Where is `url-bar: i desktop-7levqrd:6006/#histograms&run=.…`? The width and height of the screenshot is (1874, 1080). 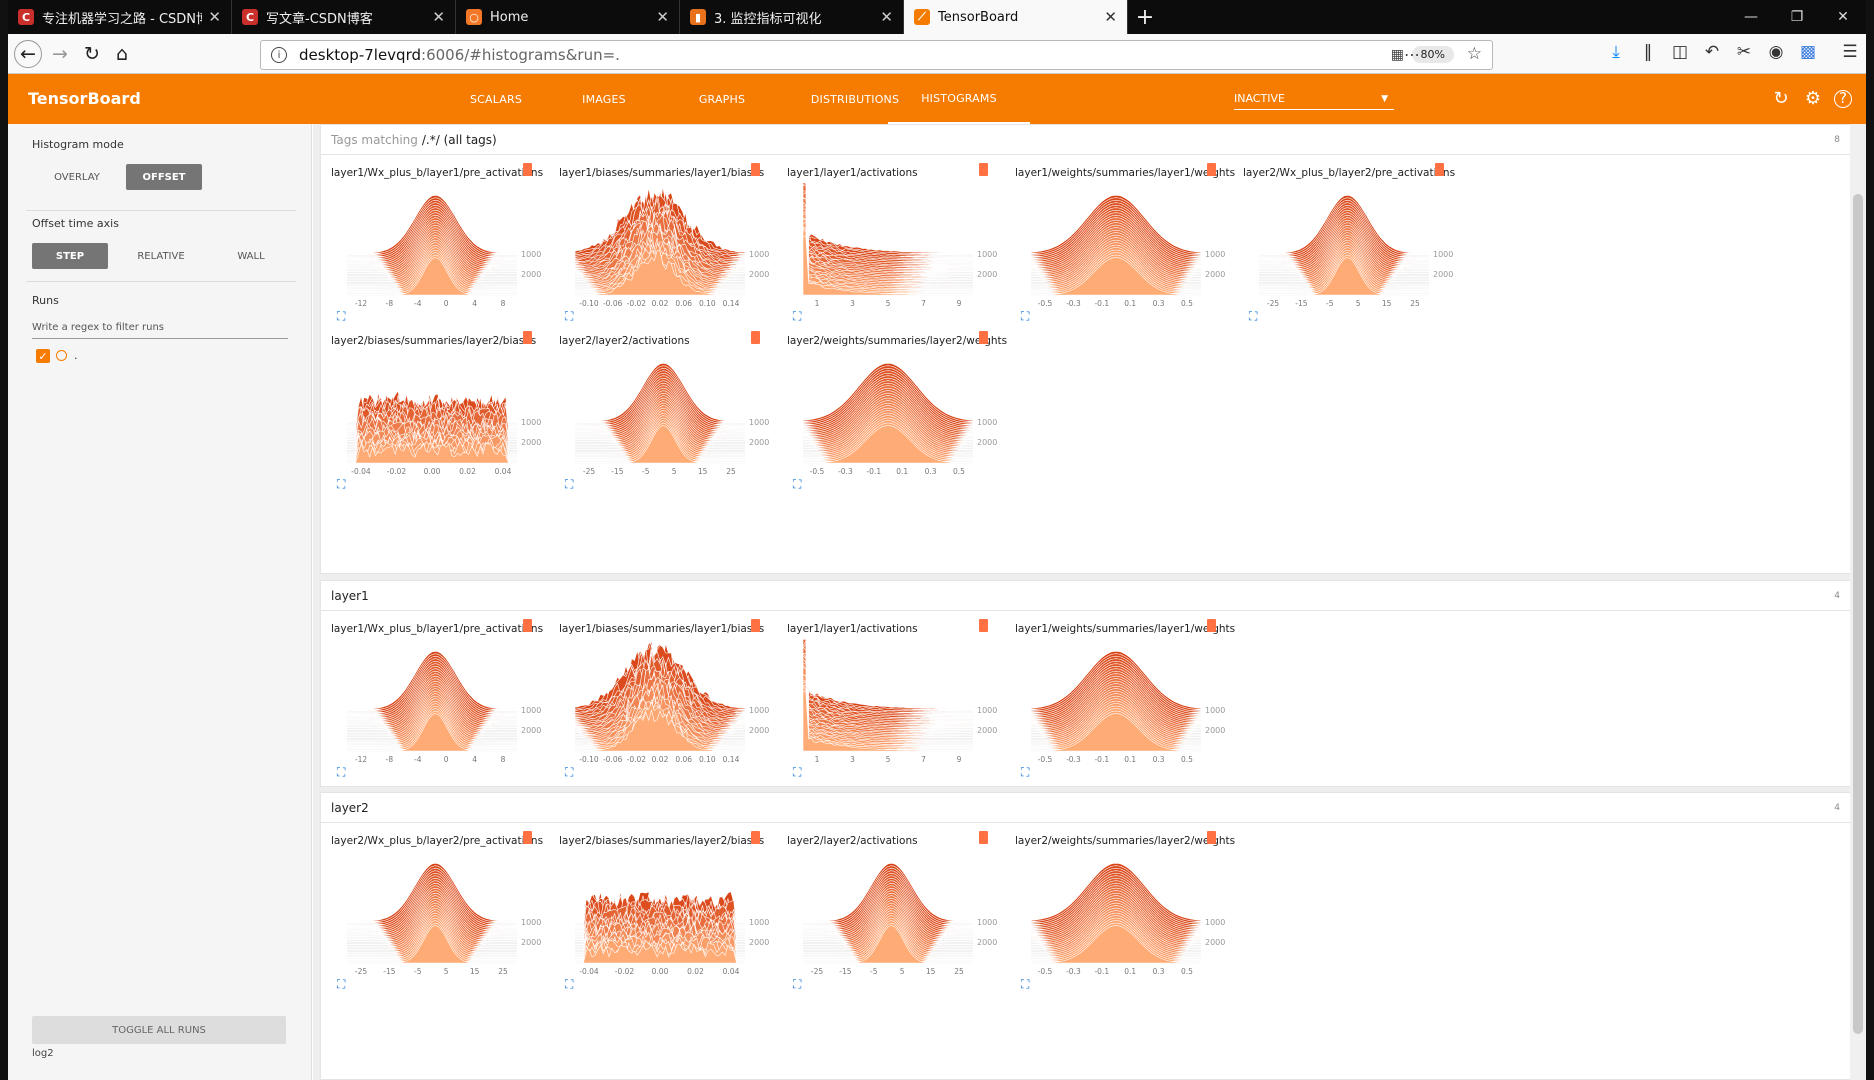
url-bar: i desktop-7levqrd:6006/#histograms&run=.… is located at coordinates (876, 55).